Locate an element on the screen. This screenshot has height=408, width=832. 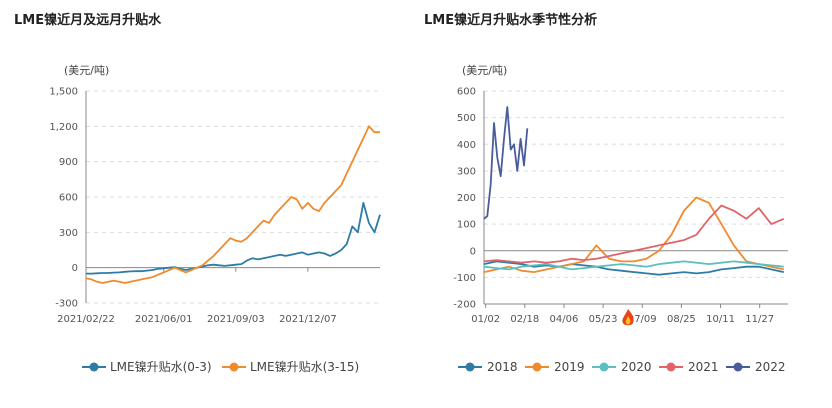
left-x-tick-label: 2021/12/07 is located at coordinates (308, 319).